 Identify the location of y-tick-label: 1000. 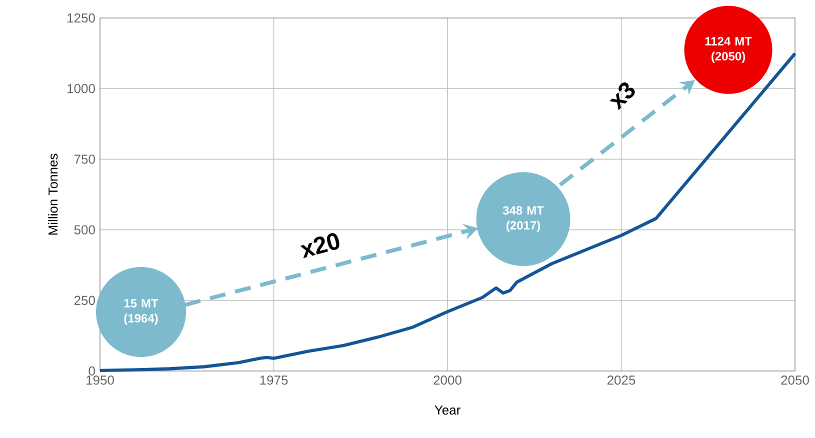
(81, 89).